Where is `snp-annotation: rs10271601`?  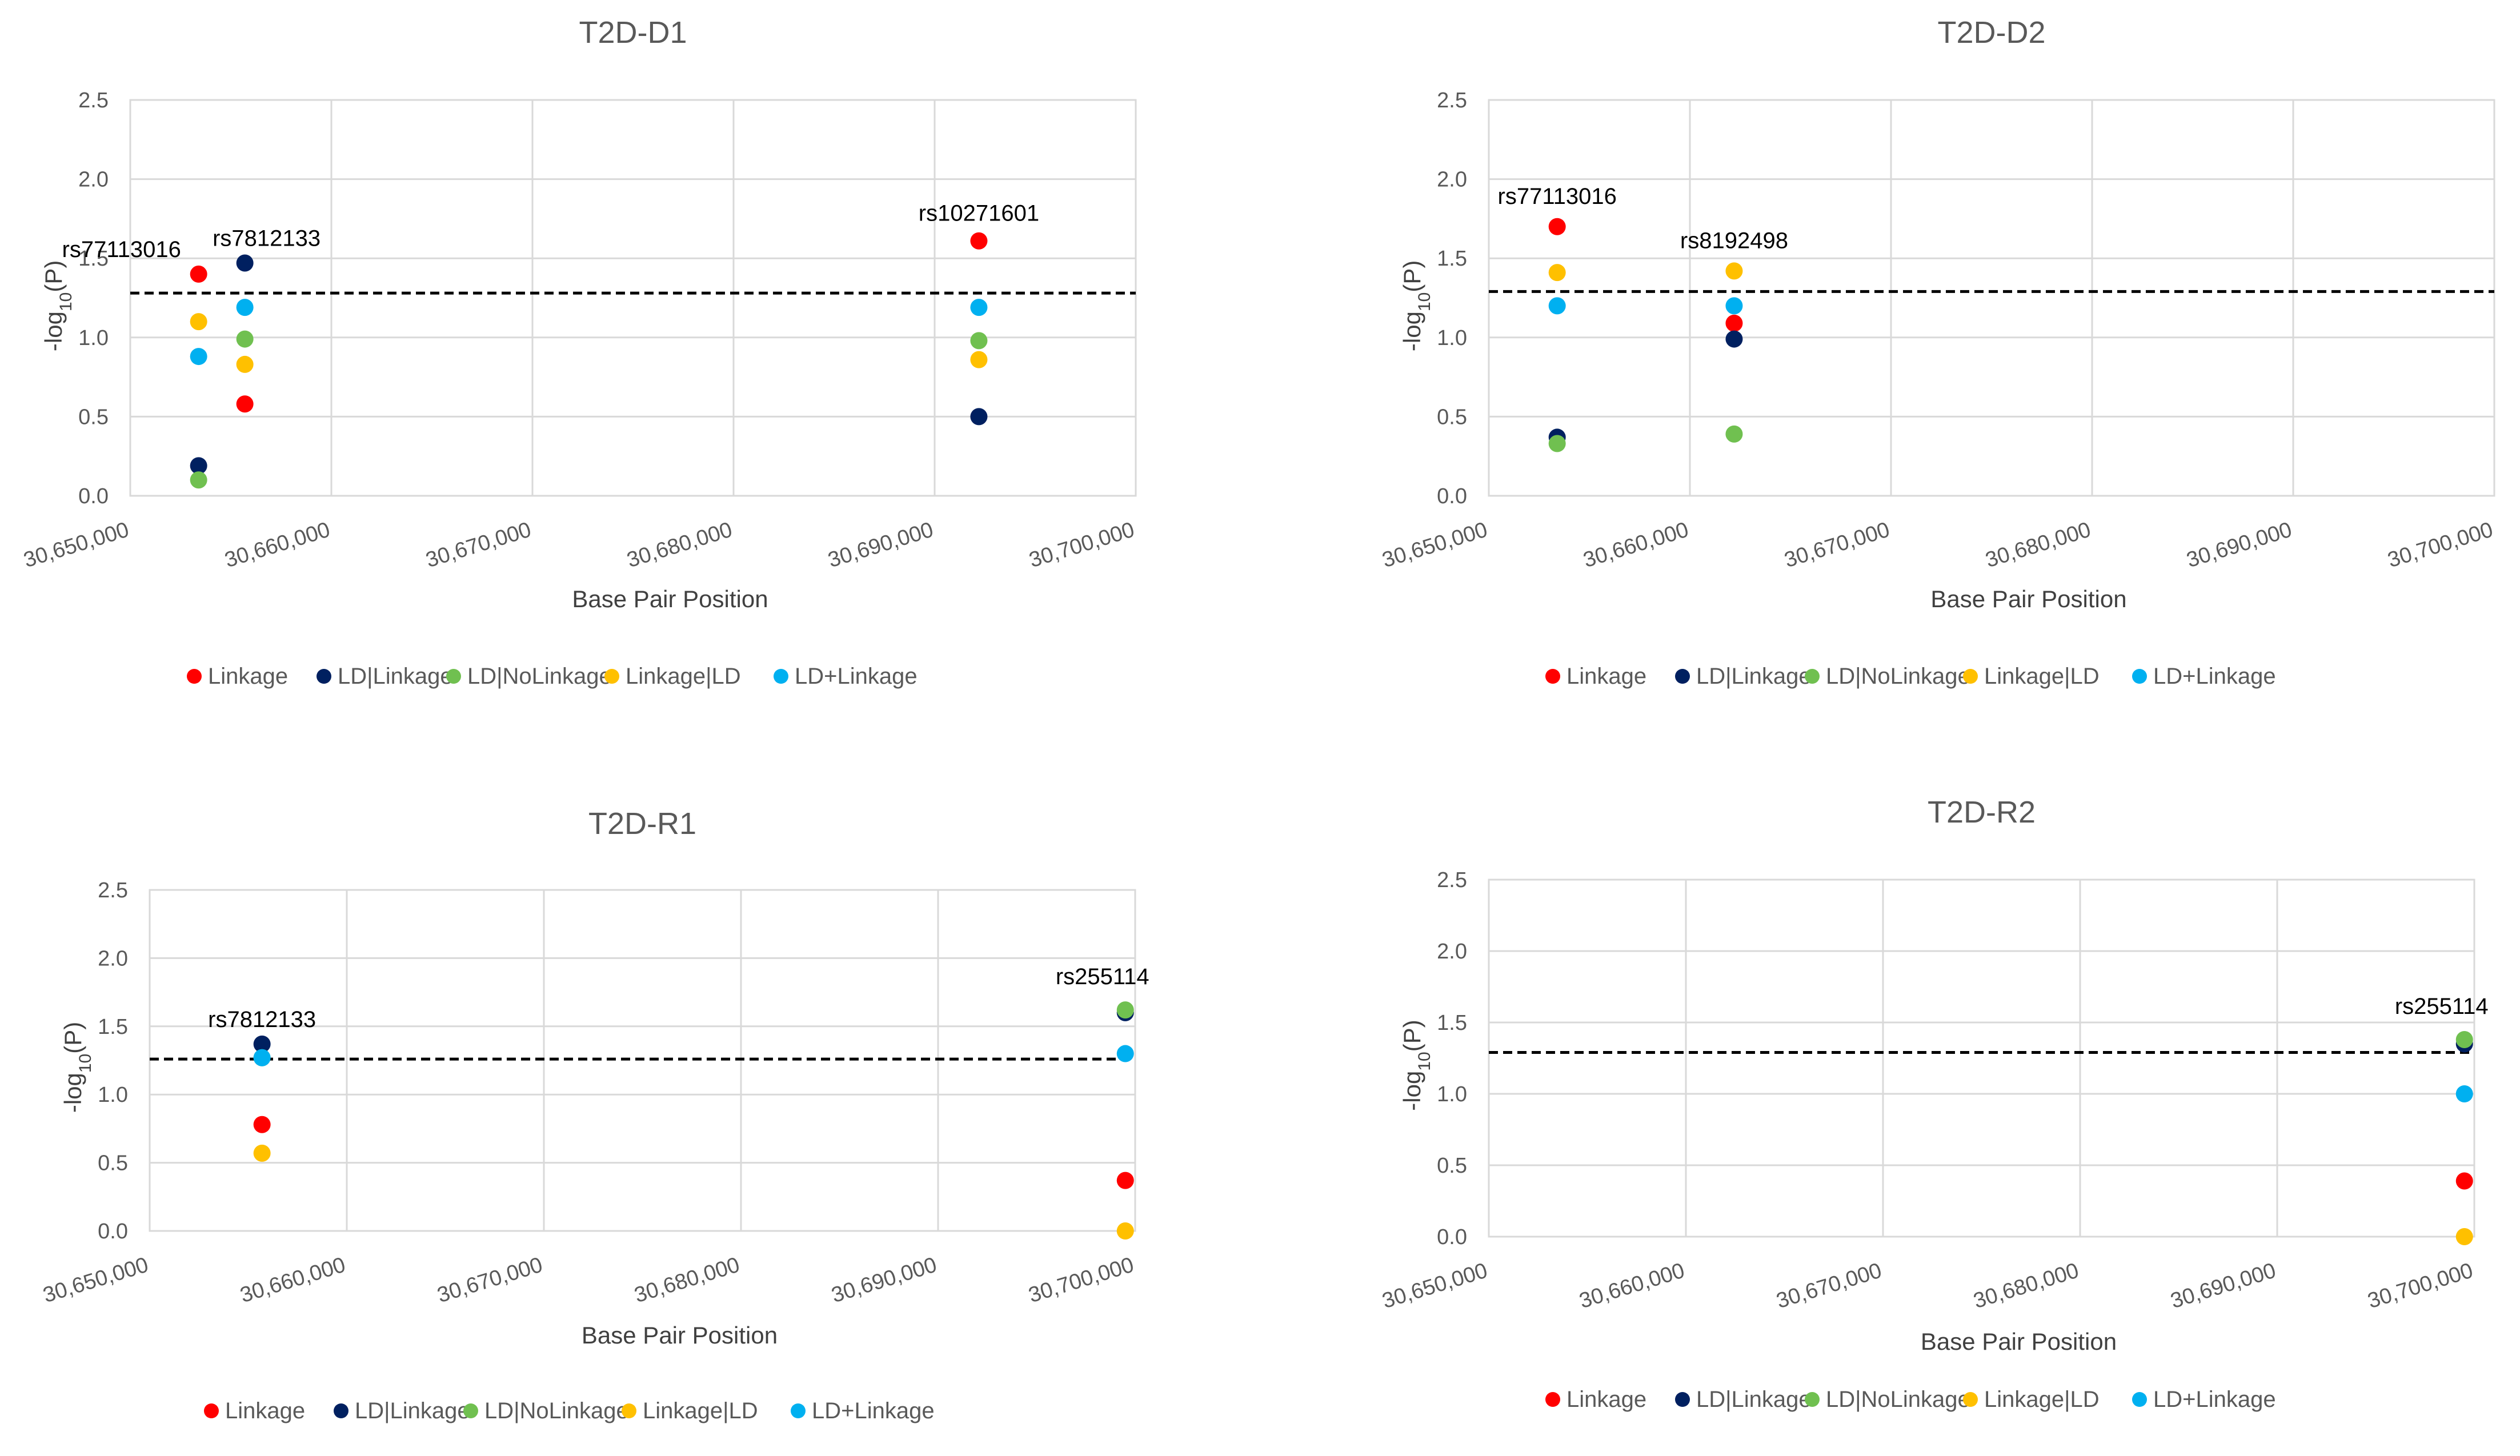 snp-annotation: rs10271601 is located at coordinates (979, 214).